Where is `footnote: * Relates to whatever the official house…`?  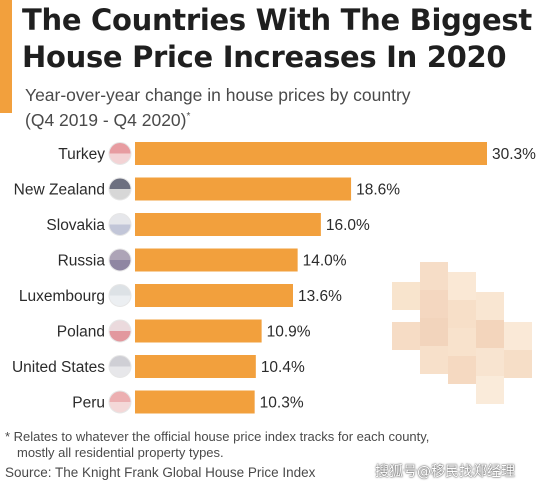
footnote: * Relates to whatever the official house… is located at coordinates (265, 445).